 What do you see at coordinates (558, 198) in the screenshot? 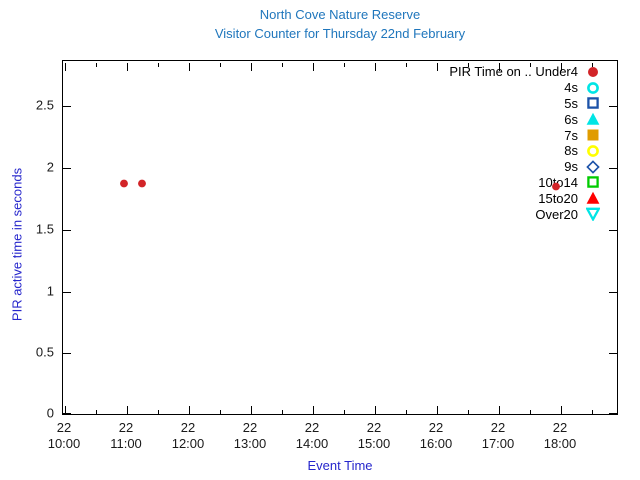
I see `legend-label: 15to20` at bounding box center [558, 198].